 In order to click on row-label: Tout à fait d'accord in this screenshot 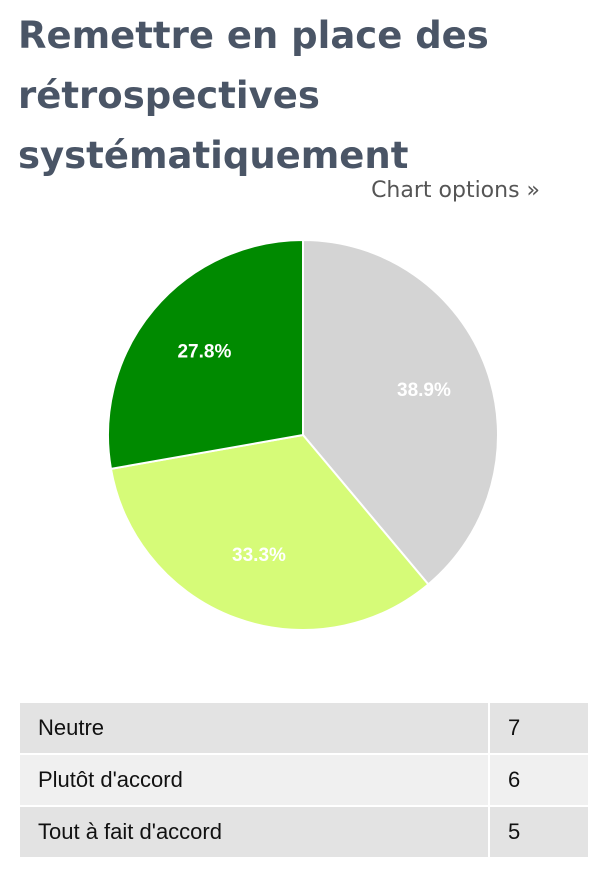, I will do `click(254, 832)`.